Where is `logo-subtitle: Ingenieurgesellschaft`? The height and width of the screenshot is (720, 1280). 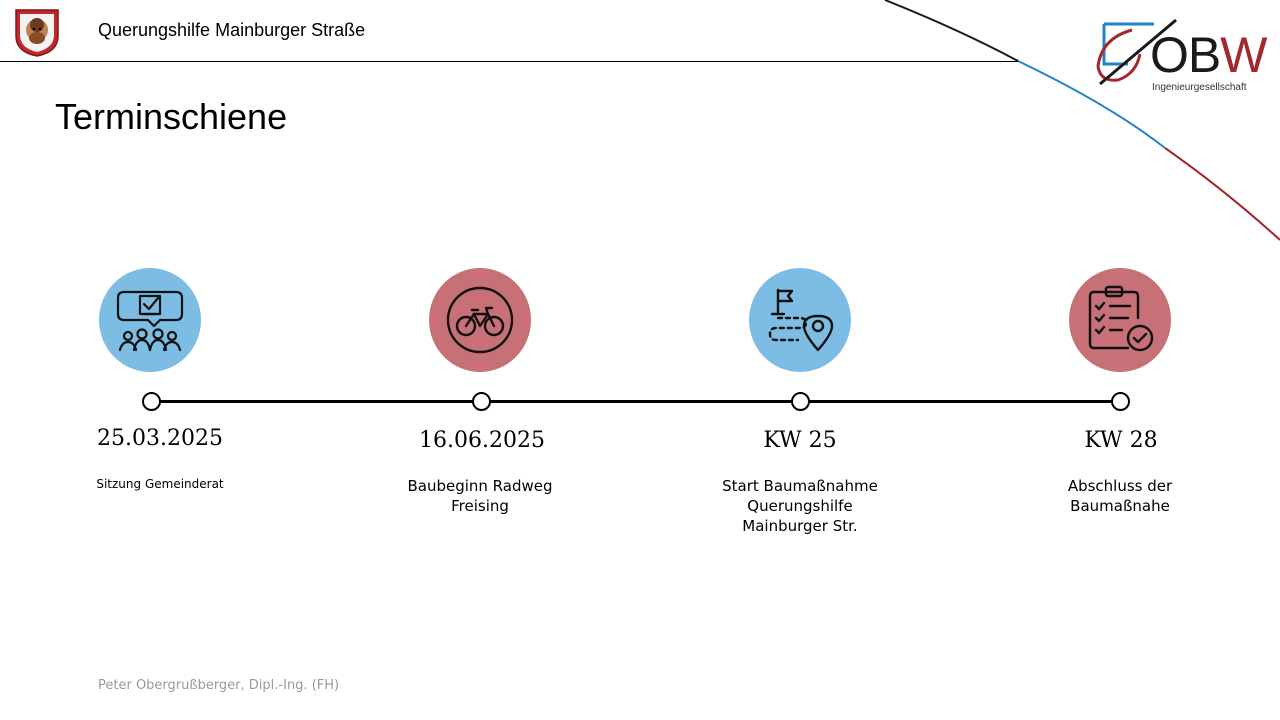 logo-subtitle: Ingenieurgesellschaft is located at coordinates (1199, 87).